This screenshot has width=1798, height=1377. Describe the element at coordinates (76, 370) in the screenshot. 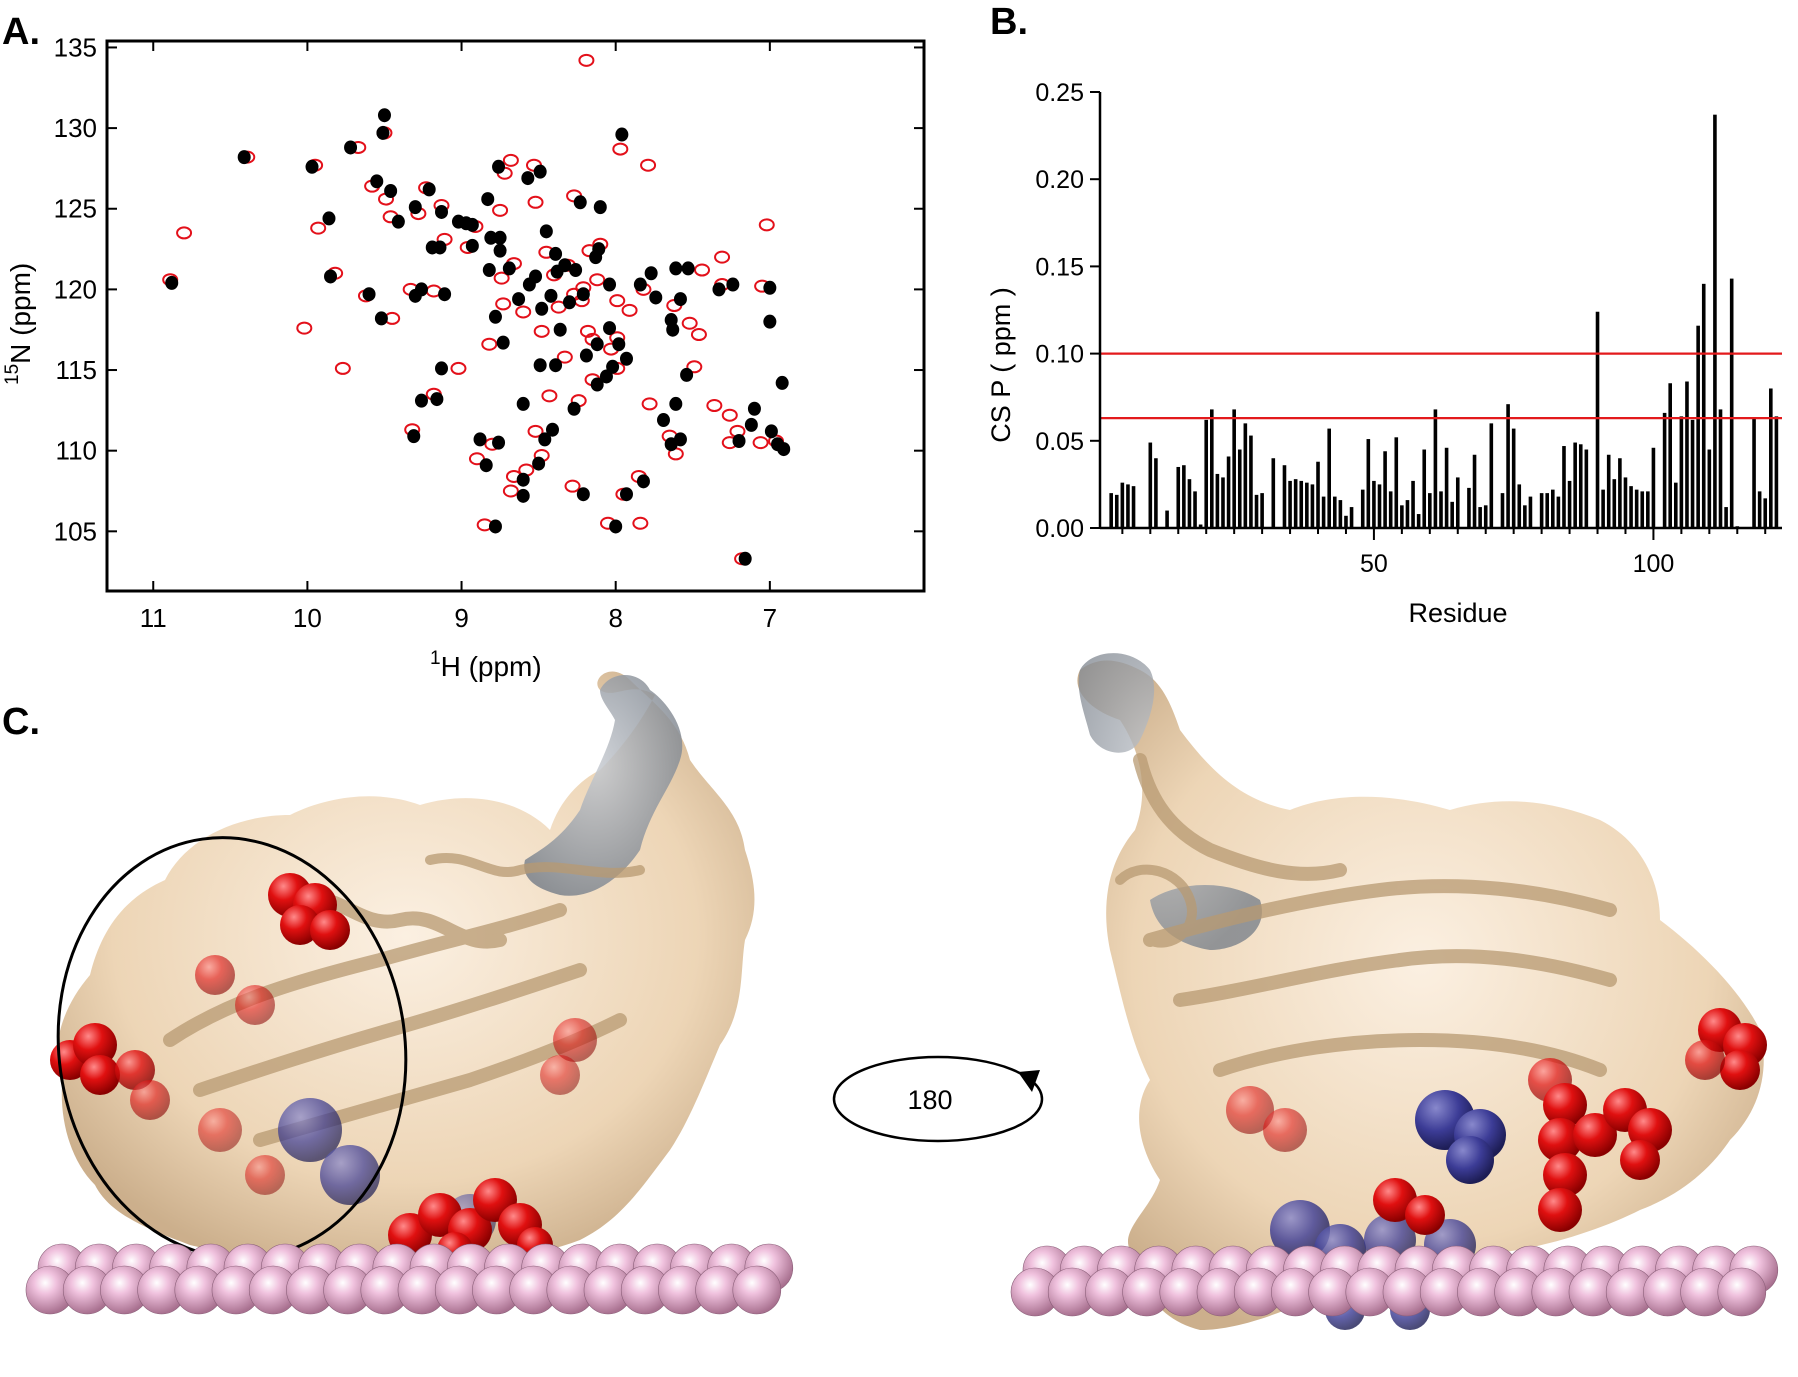

I see `hsqc-y-tick-label: 115` at that location.